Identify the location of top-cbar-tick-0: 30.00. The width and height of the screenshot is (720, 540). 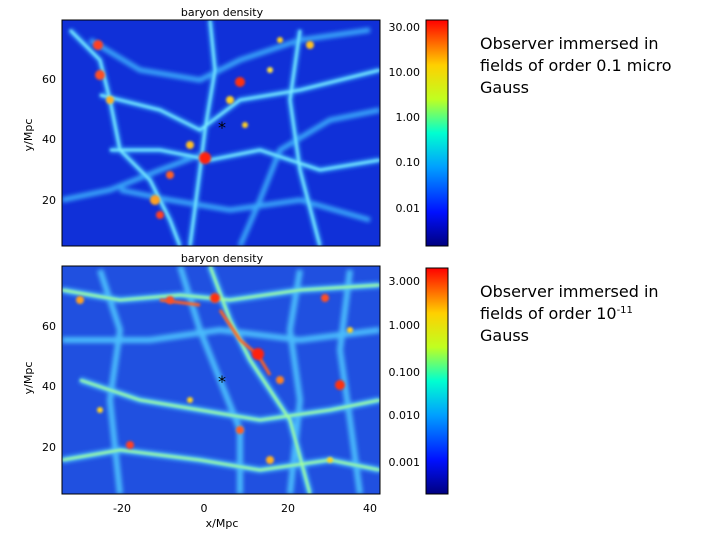
(405, 27).